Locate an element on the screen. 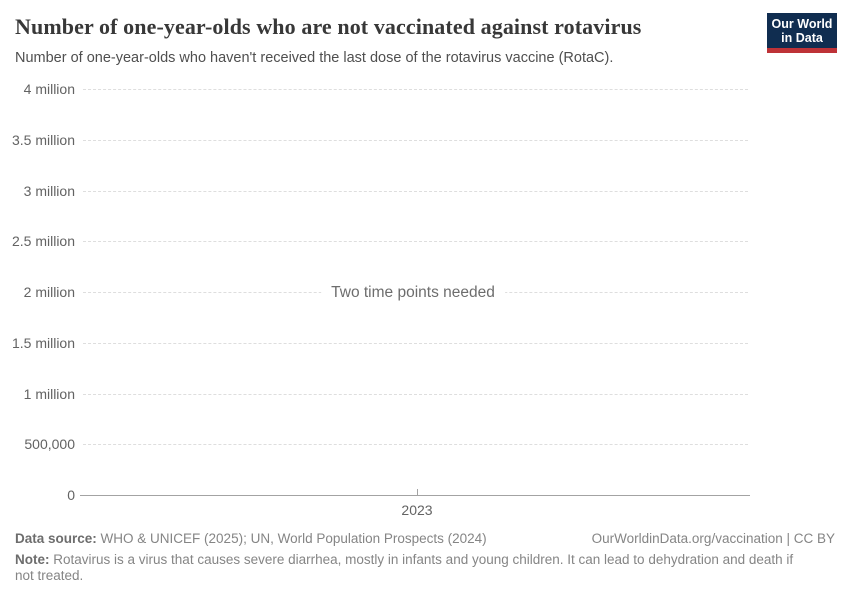 This screenshot has height=600, width=850. owid-logo: Our World in Data is located at coordinates (802, 33).